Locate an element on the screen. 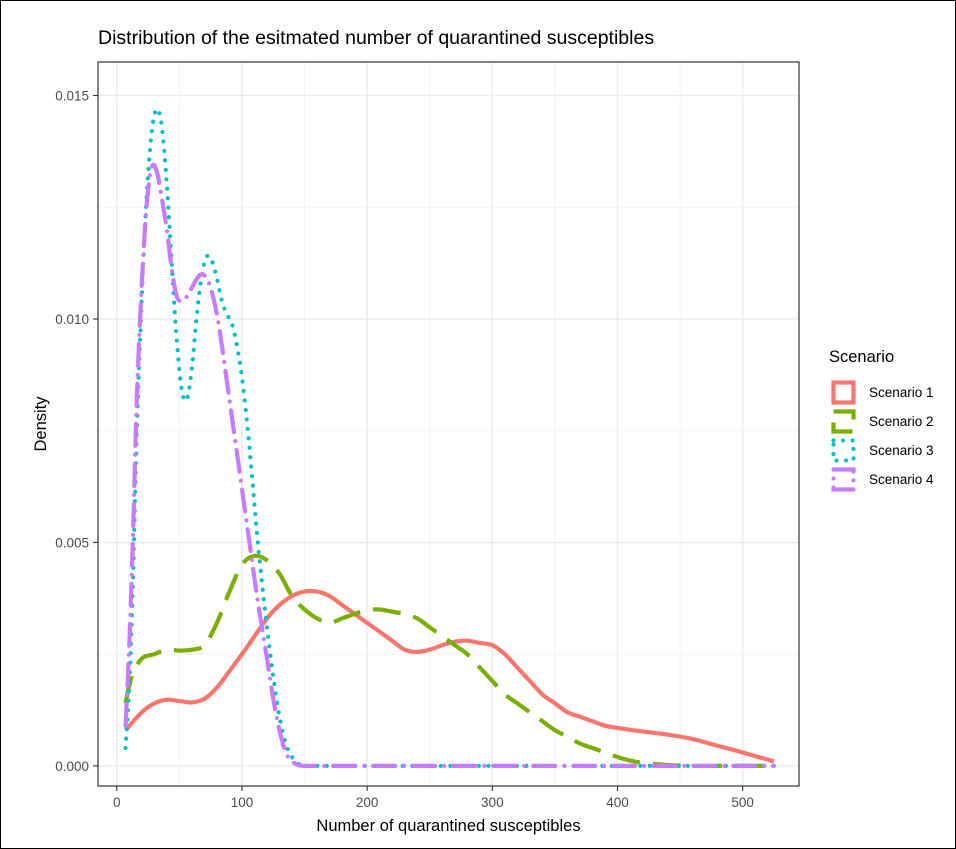 The image size is (956, 849). y-tick-label: 0.010 is located at coordinates (72, 319).